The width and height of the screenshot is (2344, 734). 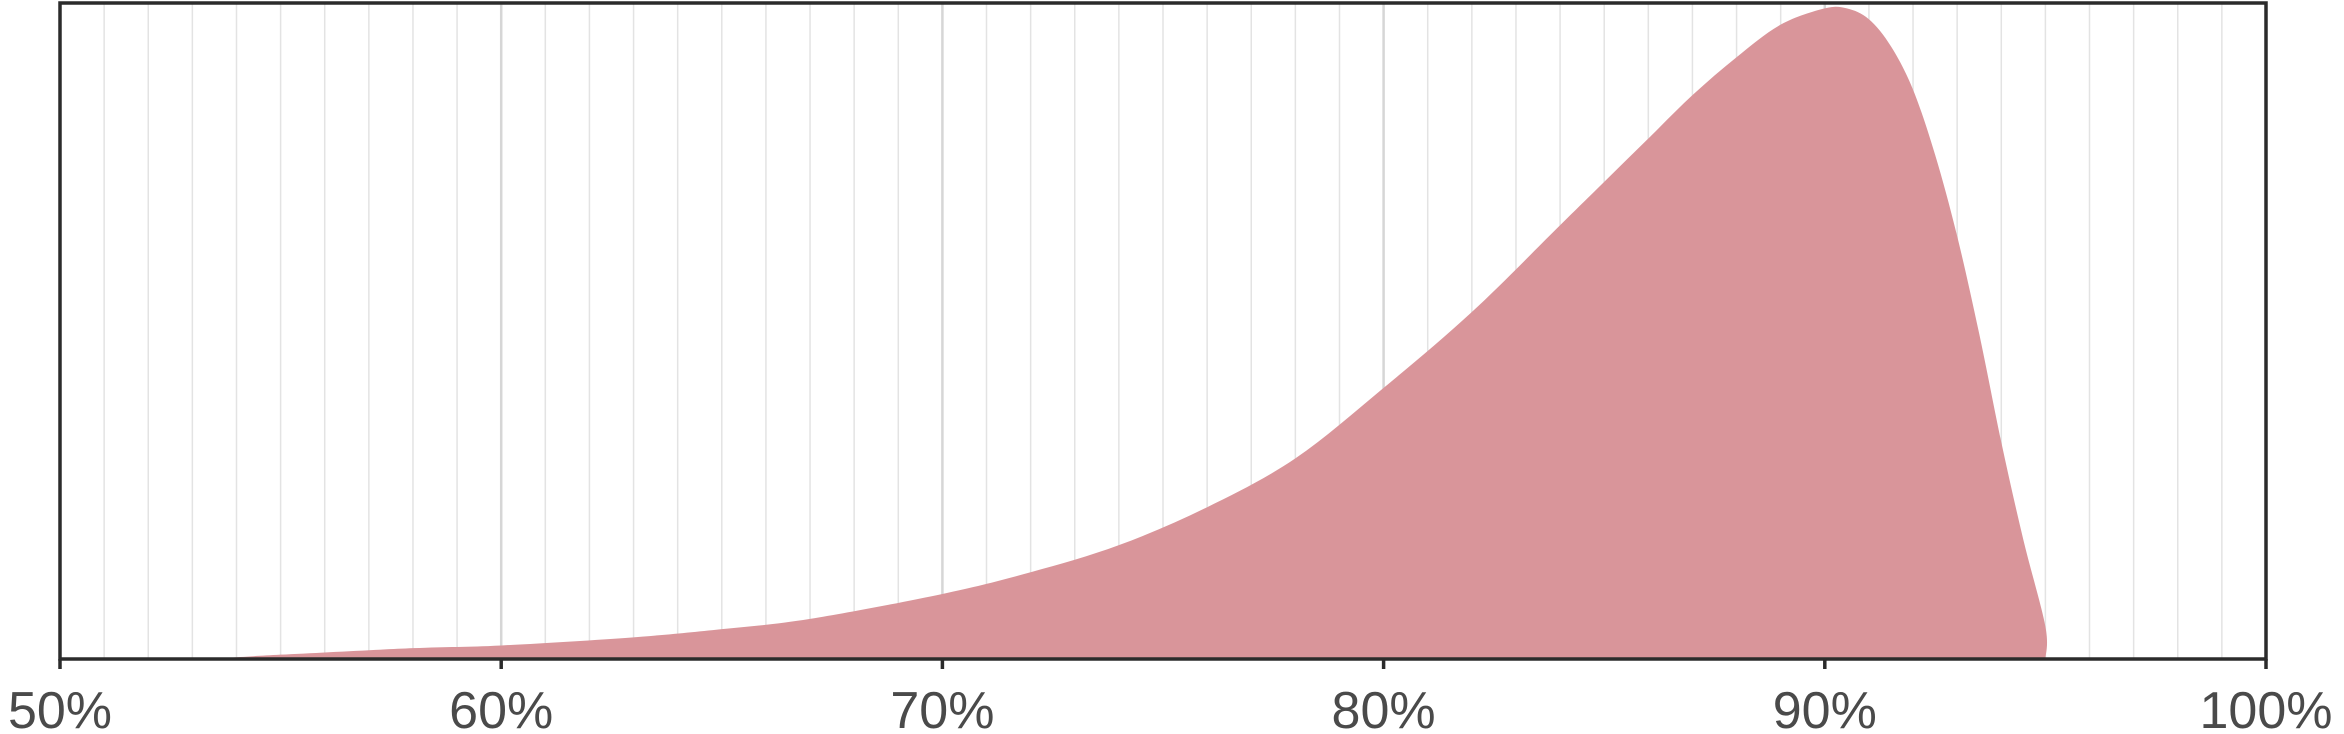 What do you see at coordinates (942, 708) in the screenshot?
I see `x-tick-label-70: 70%` at bounding box center [942, 708].